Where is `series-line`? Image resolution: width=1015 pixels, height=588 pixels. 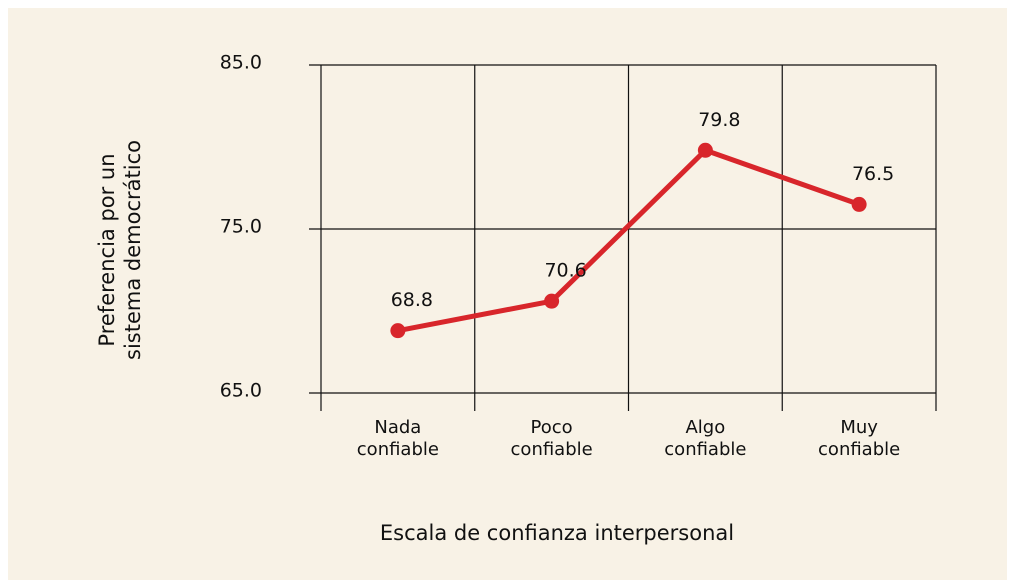 series-line is located at coordinates (628, 240).